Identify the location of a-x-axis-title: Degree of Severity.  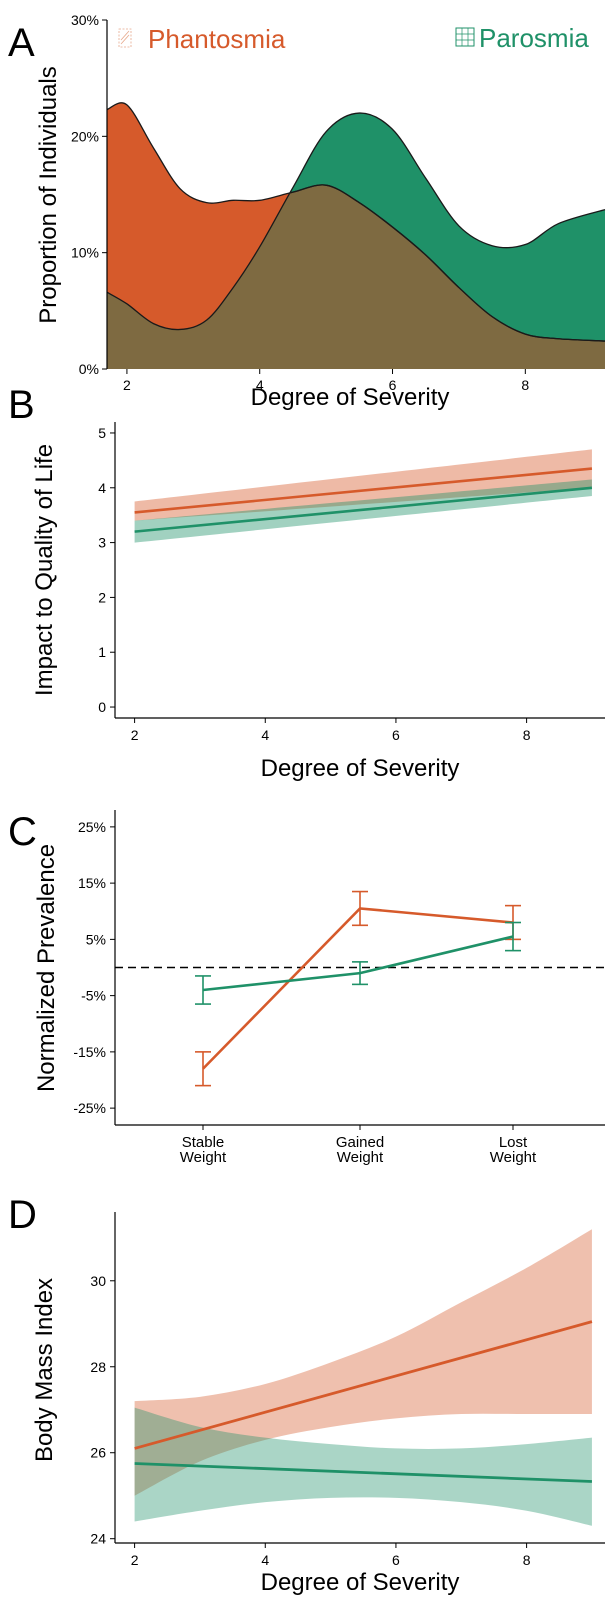
(350, 397).